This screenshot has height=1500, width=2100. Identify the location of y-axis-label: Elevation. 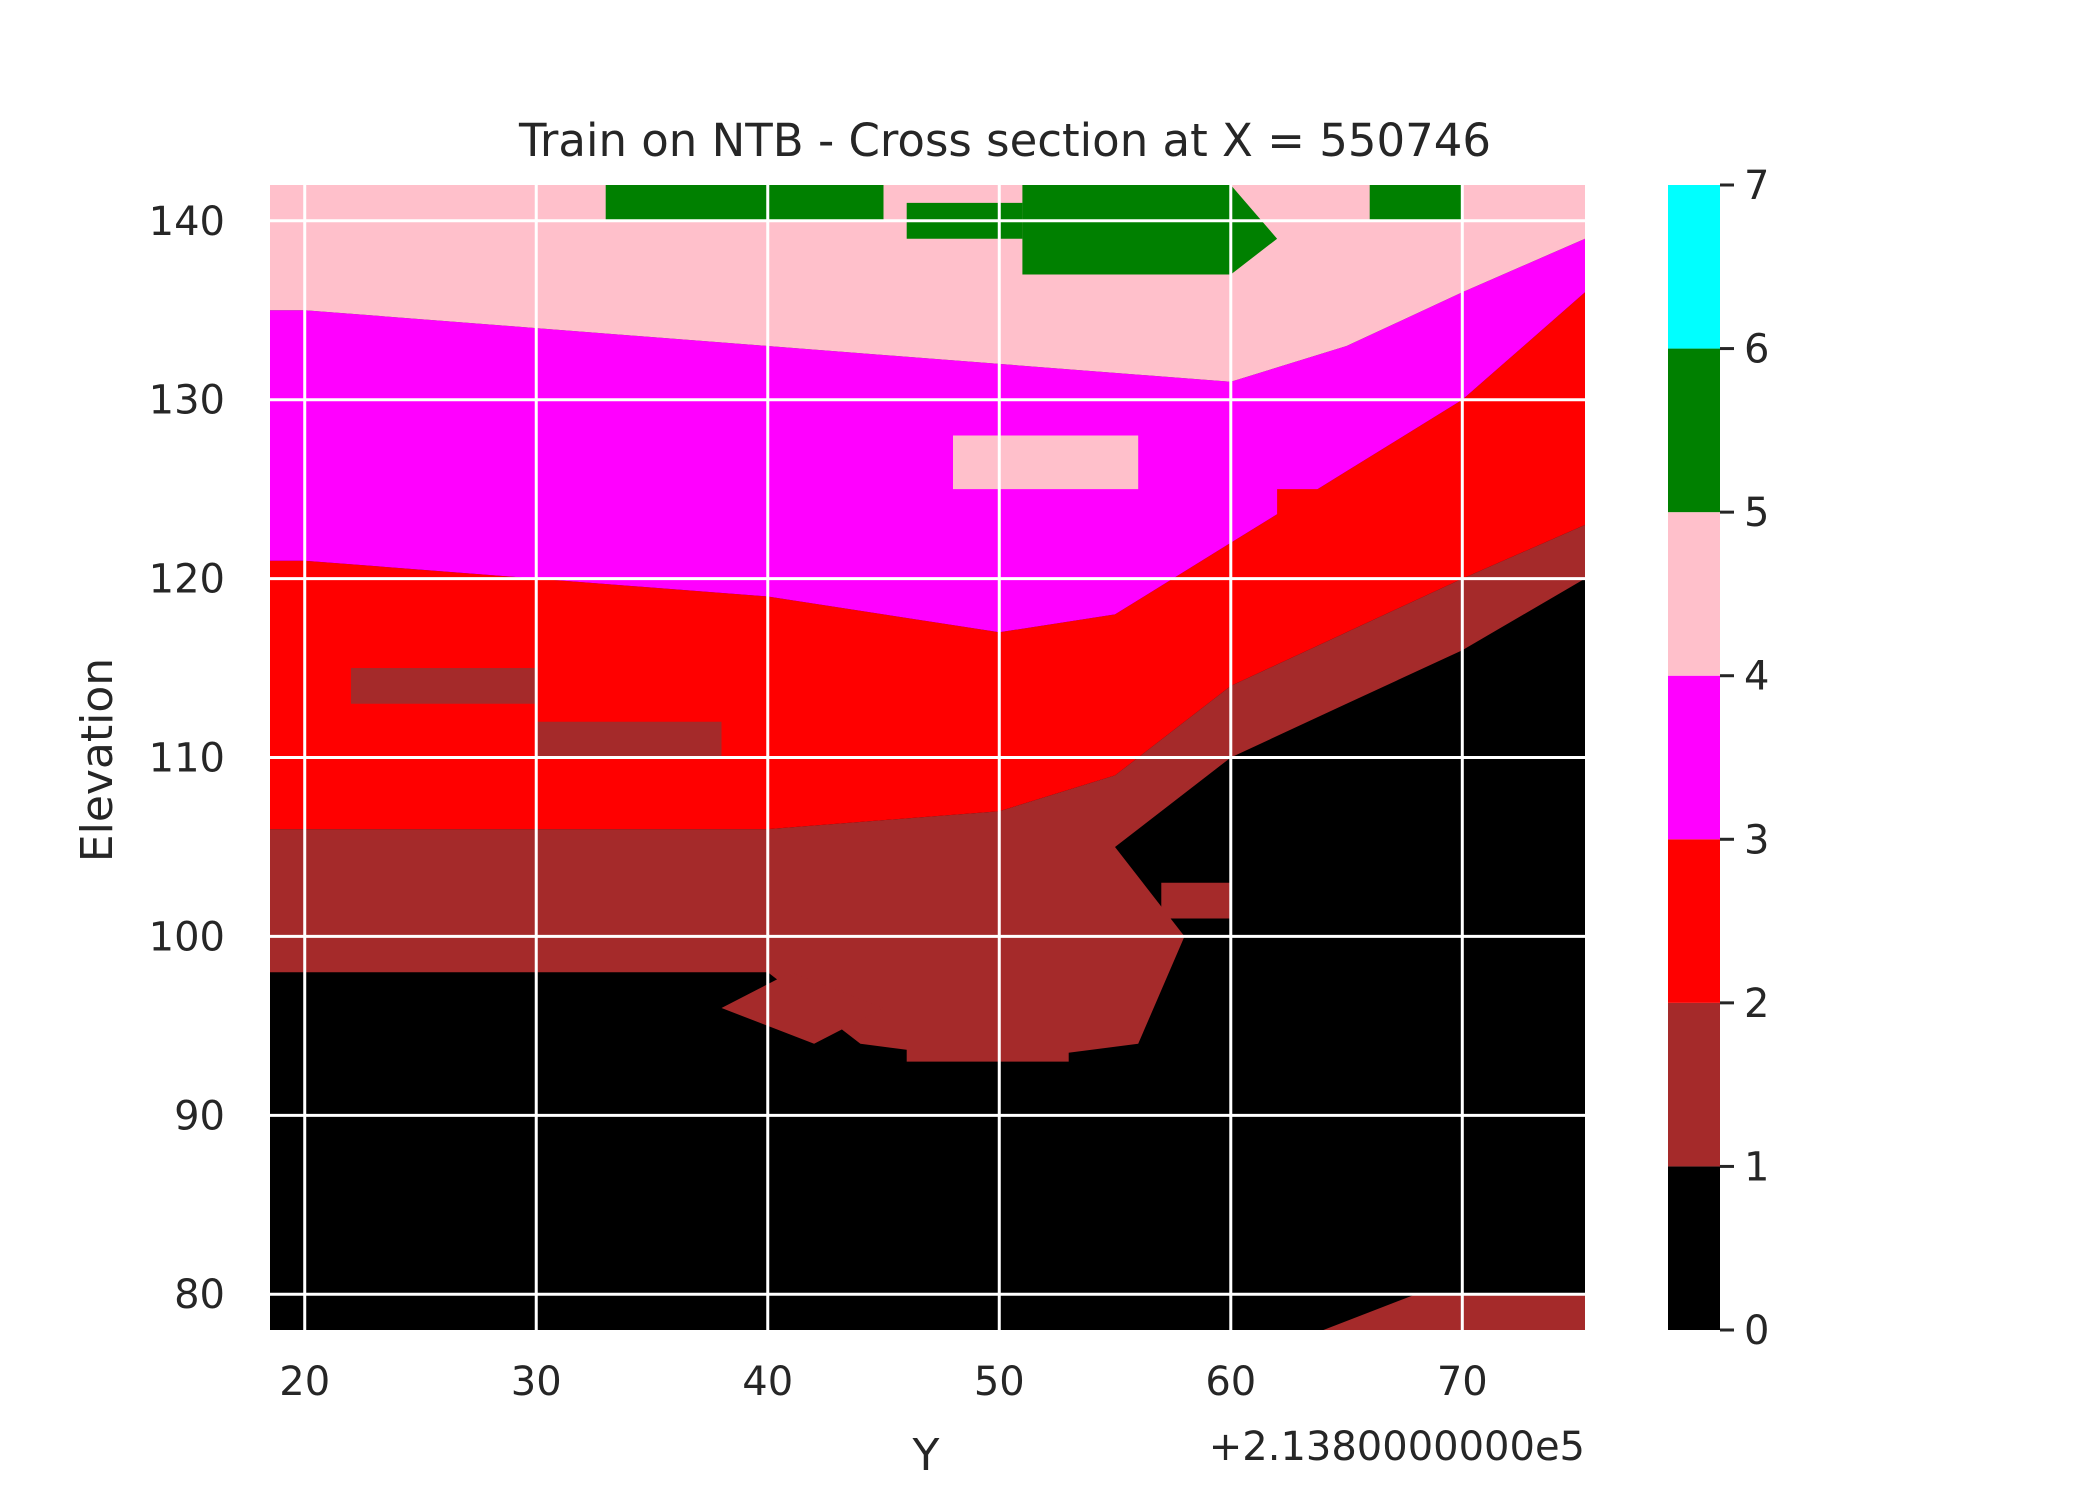
(97, 760).